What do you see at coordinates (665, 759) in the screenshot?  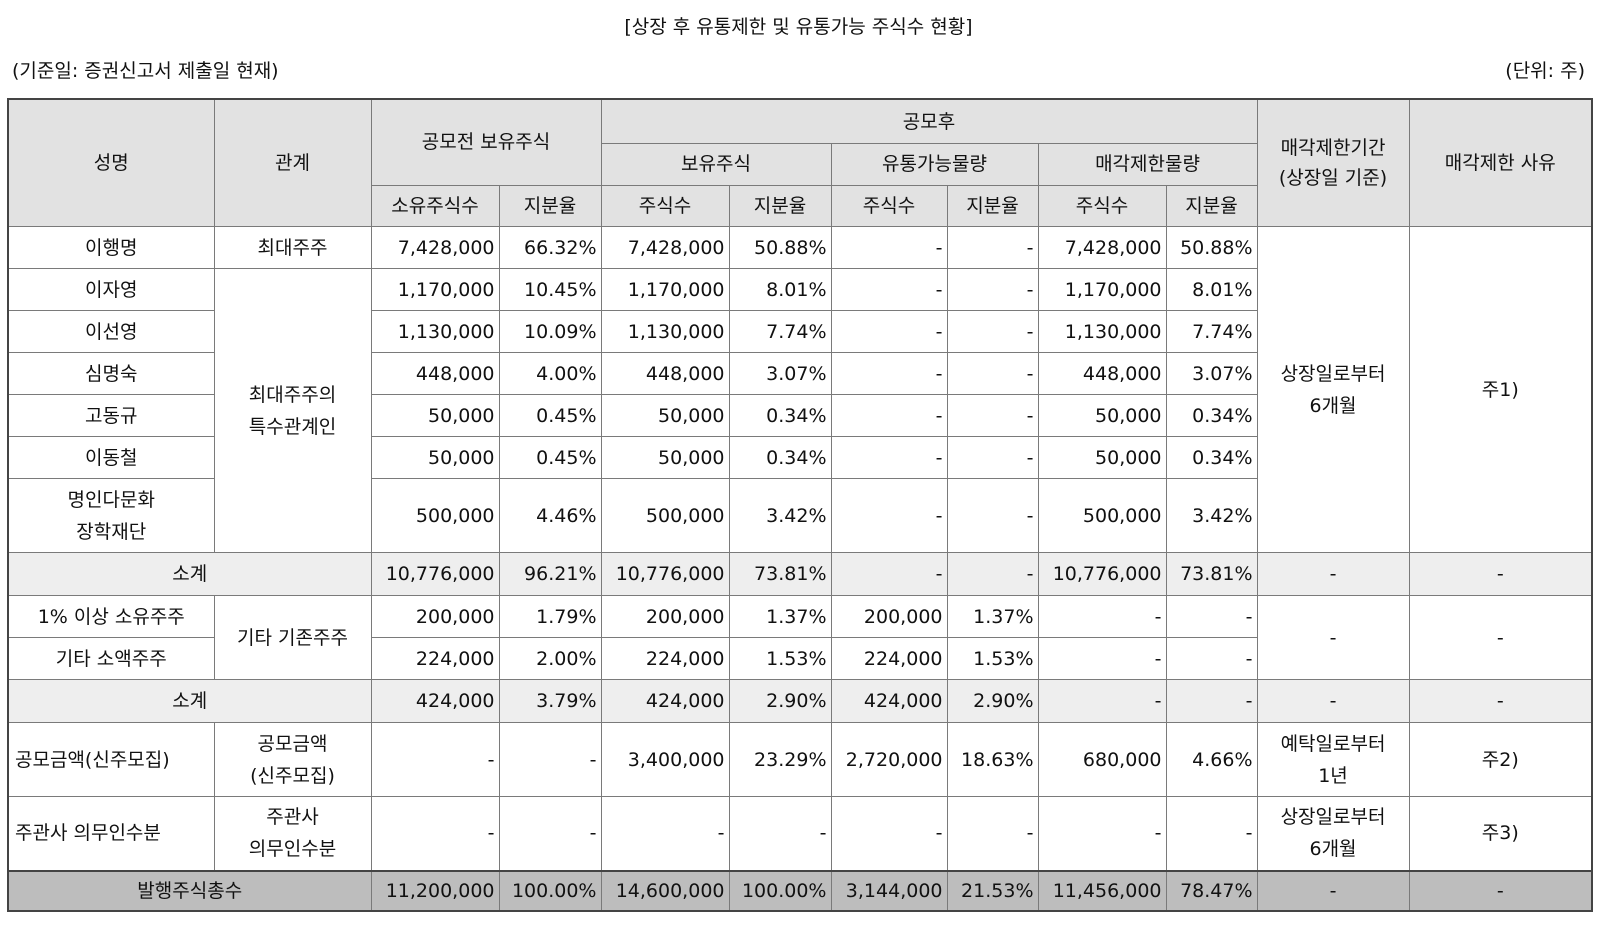 I see `cell-value: 3,400,000` at bounding box center [665, 759].